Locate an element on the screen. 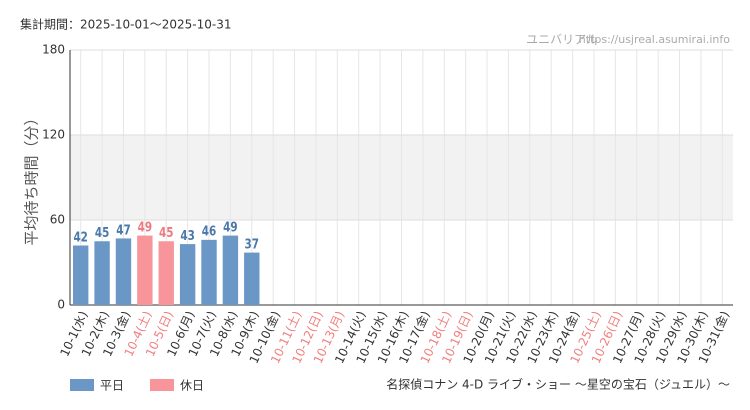 This screenshot has width=750, height=410. y-tick-label: 120 is located at coordinates (53, 135).